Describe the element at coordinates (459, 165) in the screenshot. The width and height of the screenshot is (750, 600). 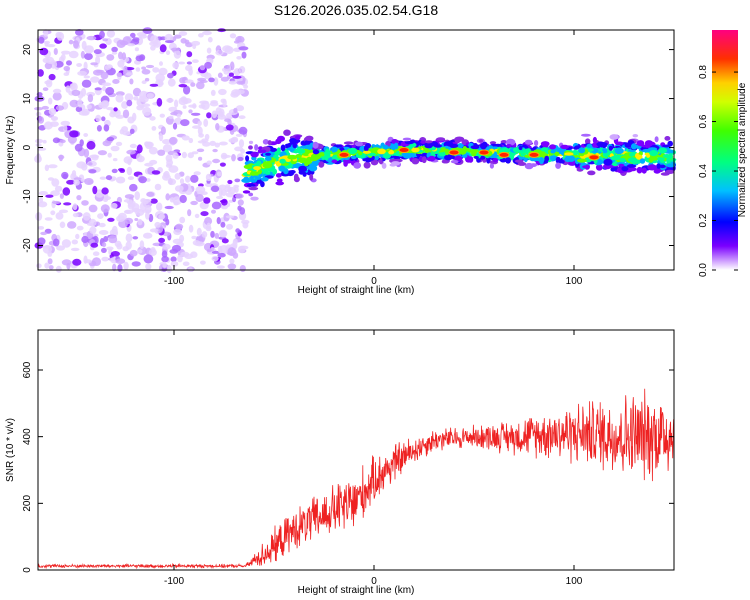
I see `spectrogram-signal-band` at that location.